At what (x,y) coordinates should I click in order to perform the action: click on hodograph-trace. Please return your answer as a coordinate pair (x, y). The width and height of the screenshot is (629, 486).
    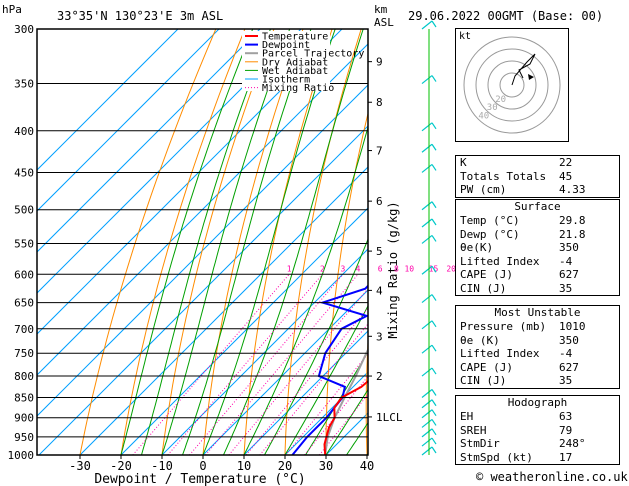
    Looking at the image, I should click on (523, 69).